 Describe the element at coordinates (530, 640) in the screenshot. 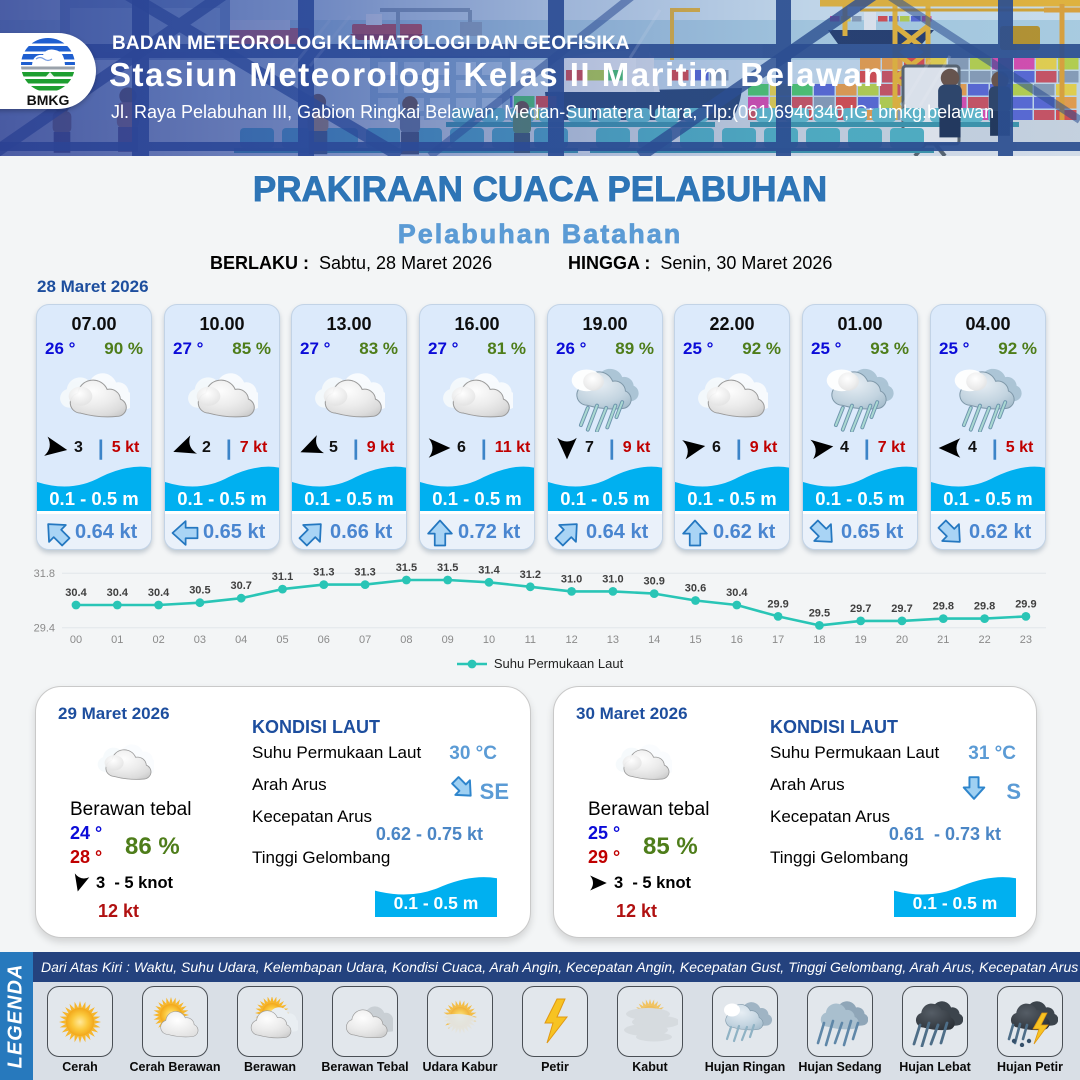

I see `svg-text: 11` at that location.